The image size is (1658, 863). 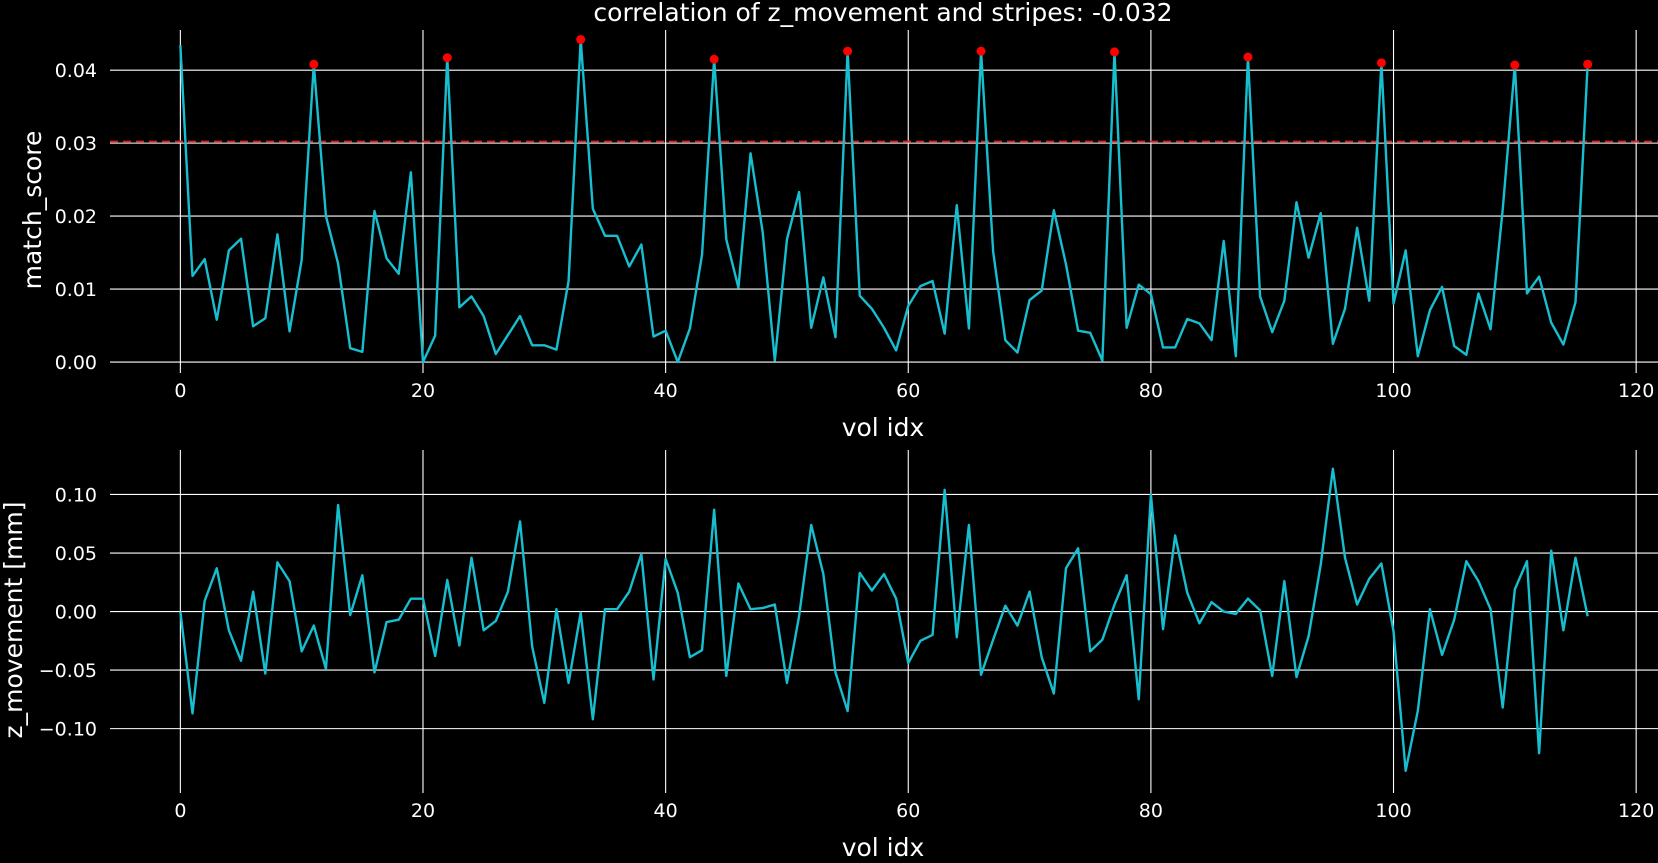 What do you see at coordinates (76, 495) in the screenshot?
I see `y-tick-label: 0.10` at bounding box center [76, 495].